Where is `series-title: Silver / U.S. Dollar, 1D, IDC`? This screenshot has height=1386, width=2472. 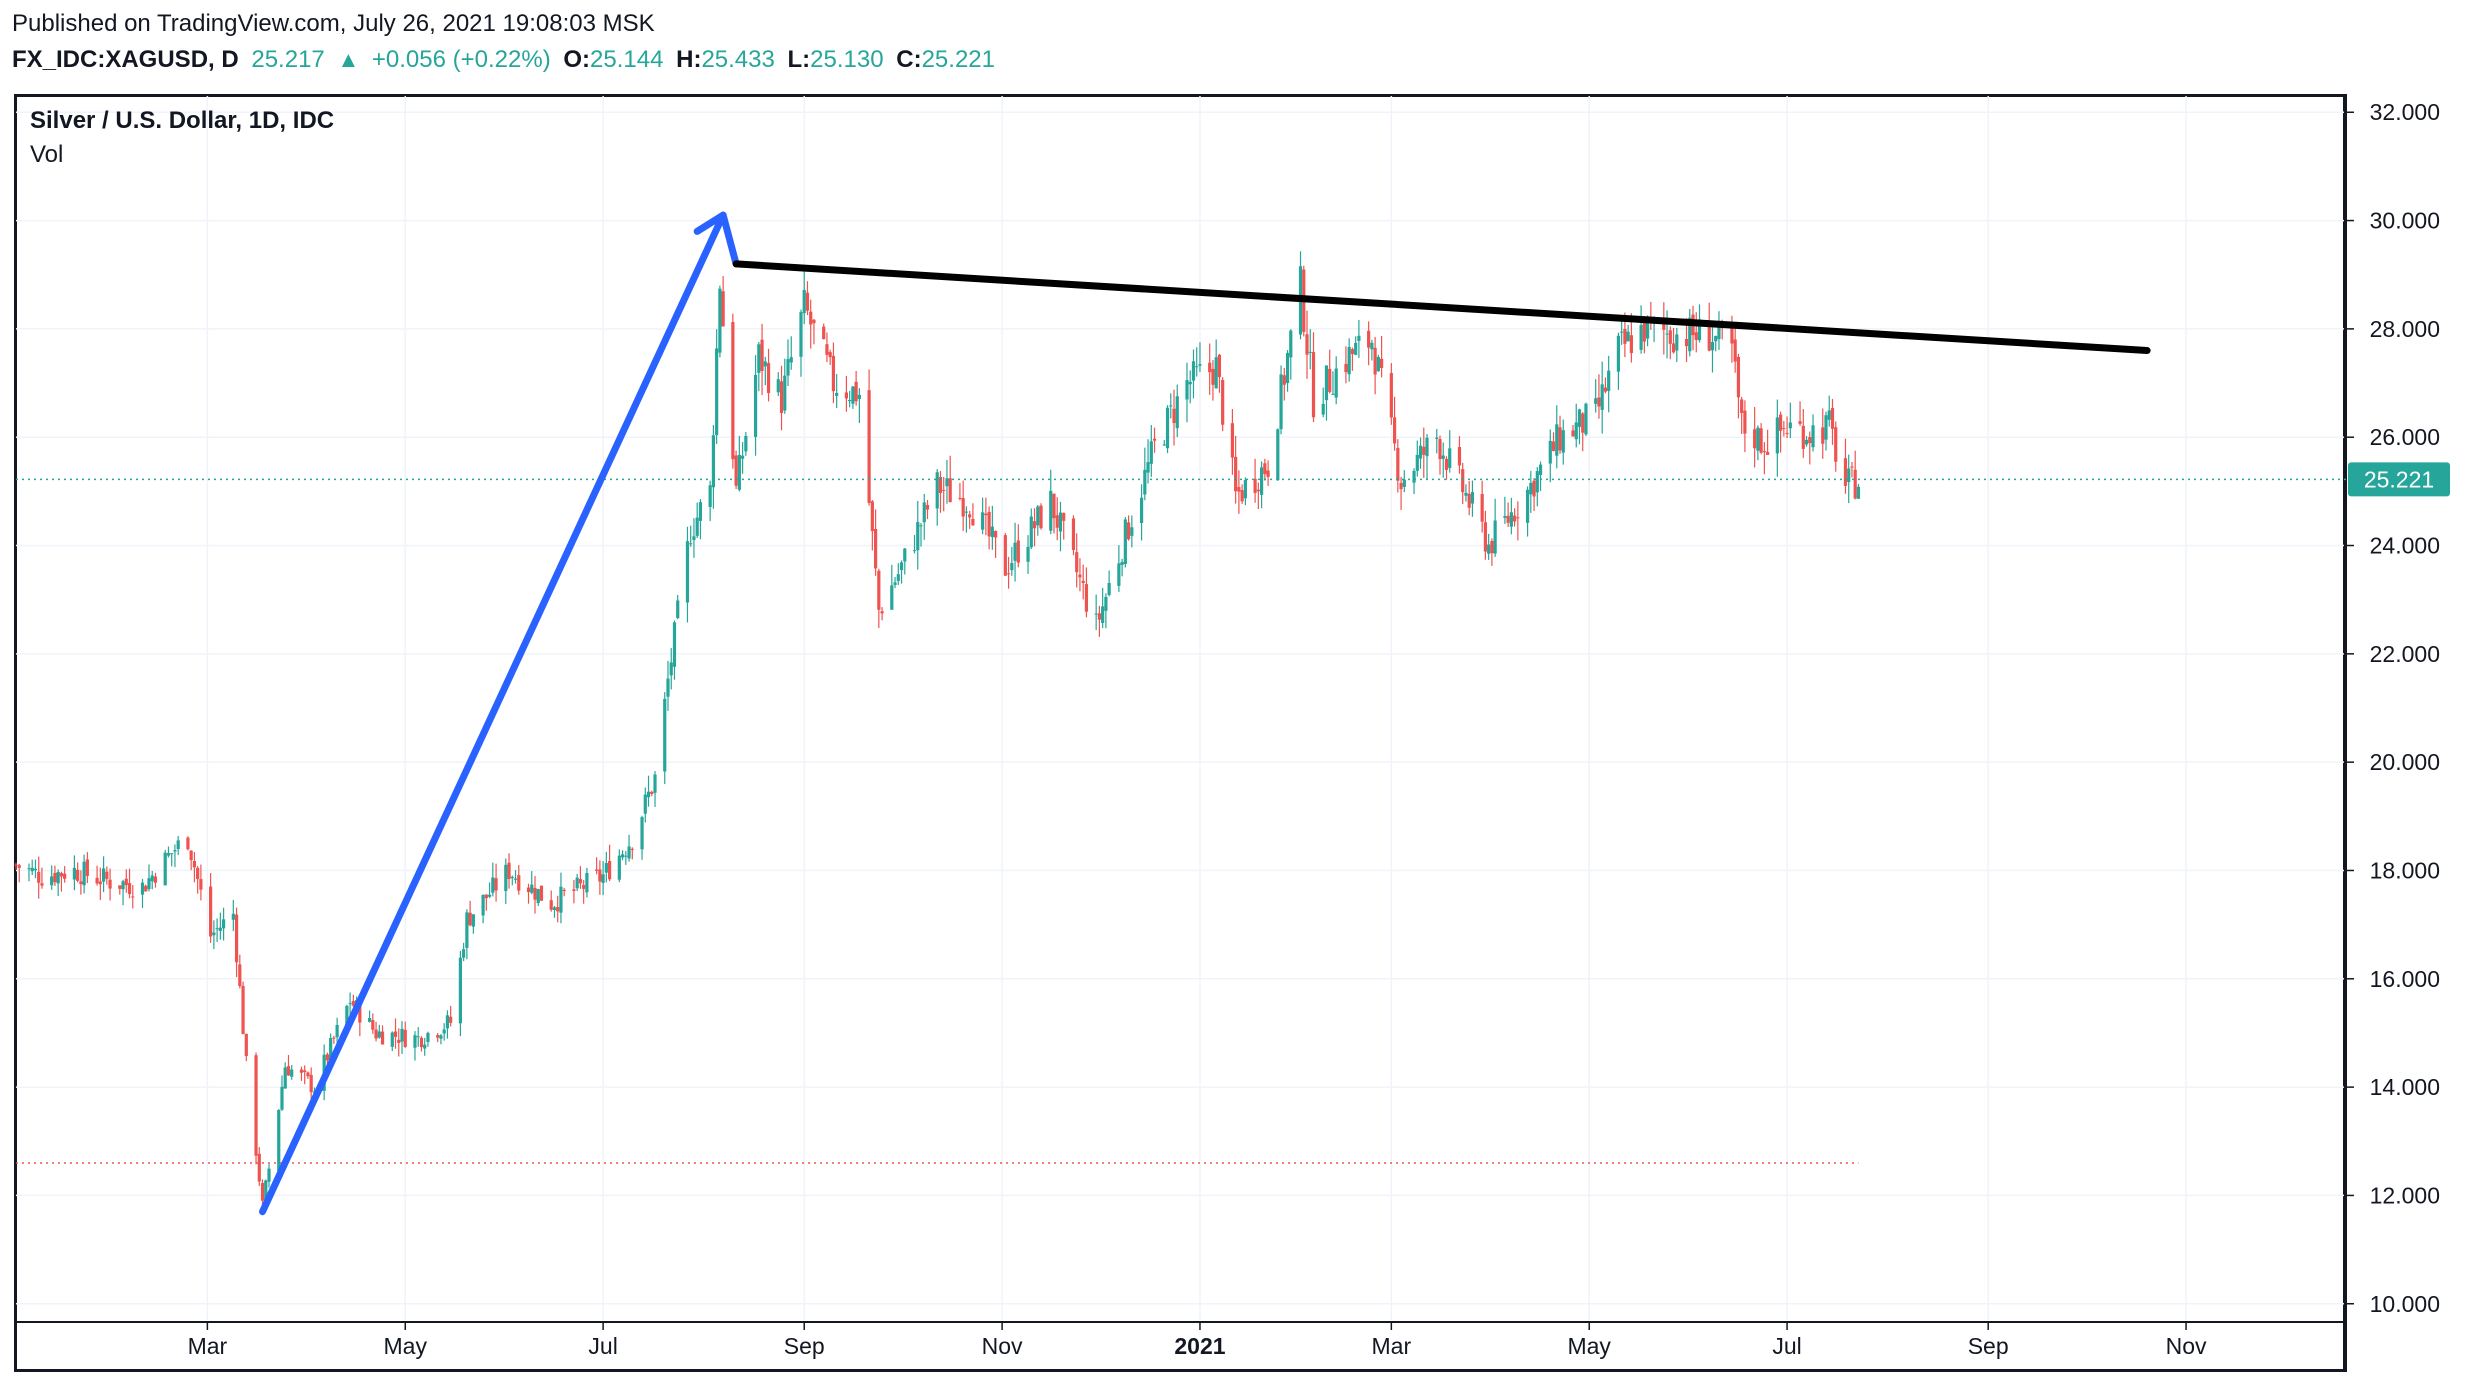
series-title: Silver / U.S. Dollar, 1D, IDC is located at coordinates (182, 120).